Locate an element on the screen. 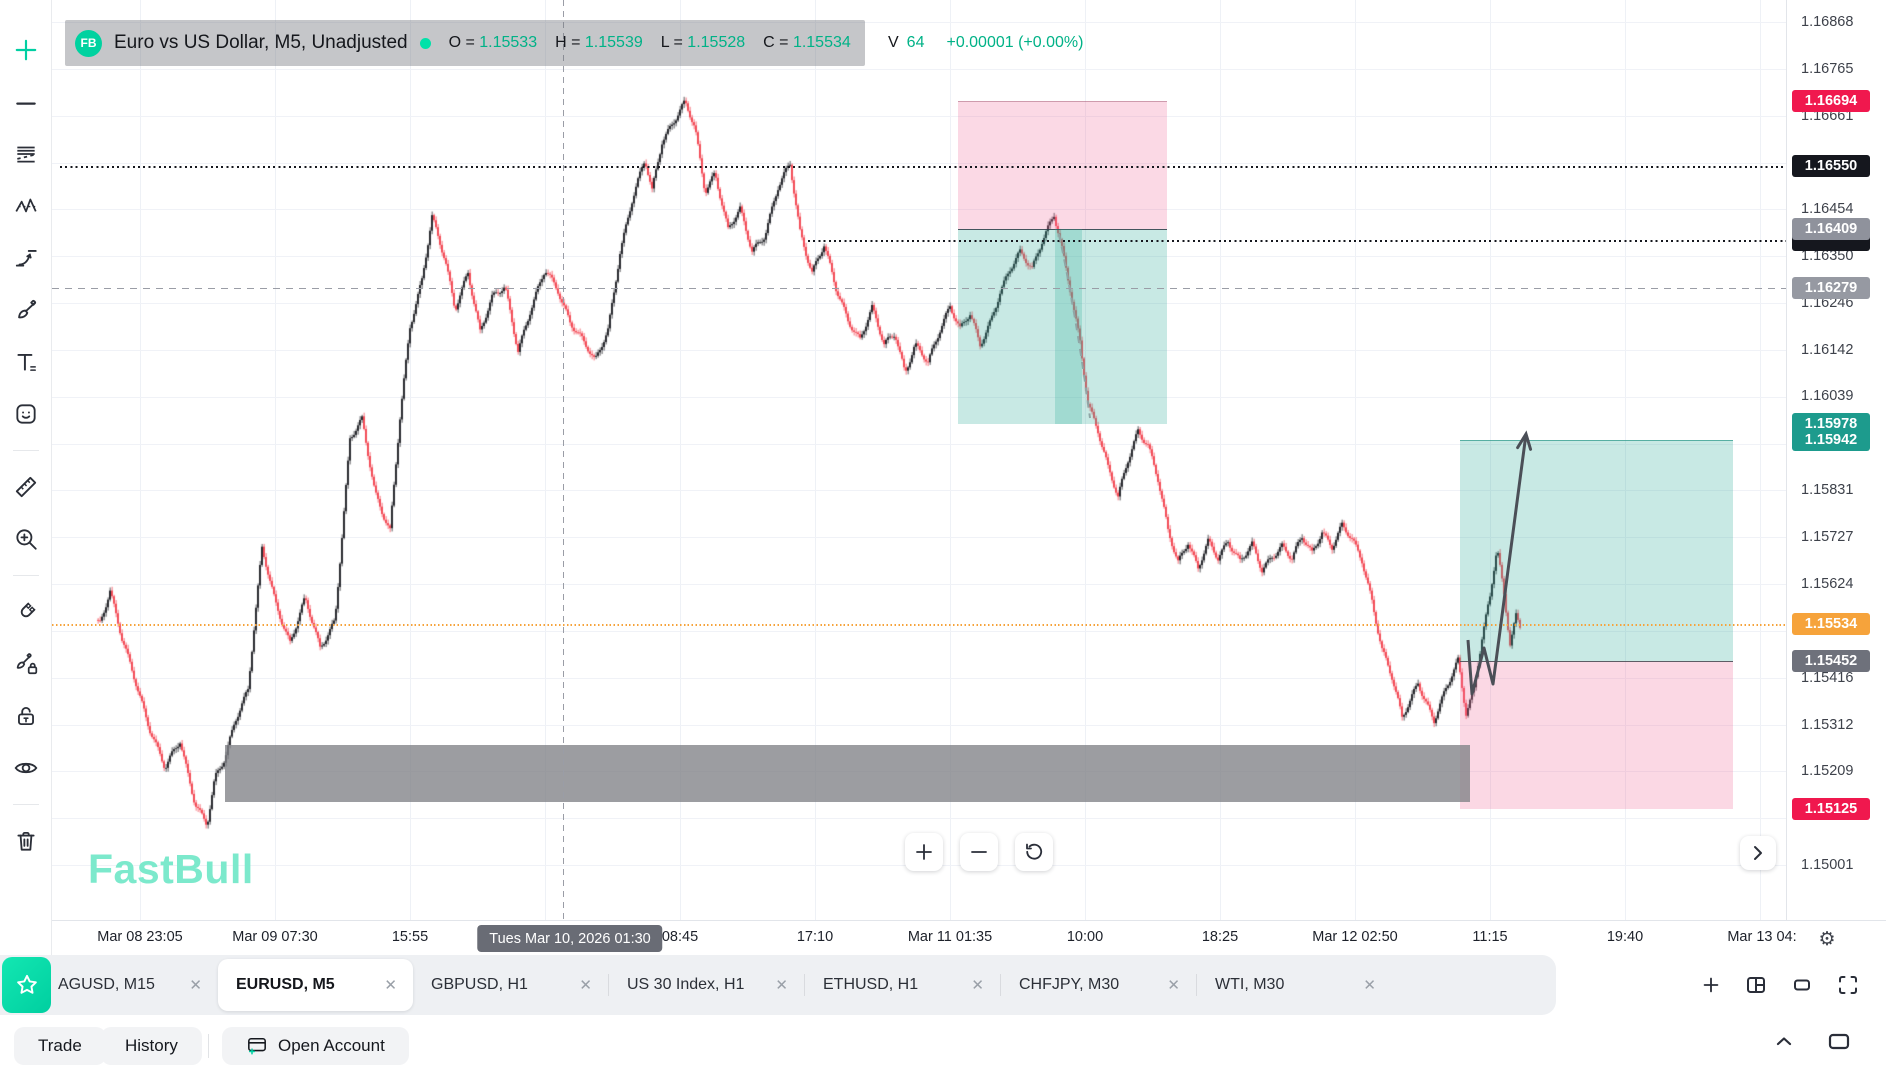  symbol-title: Euro vs US Dollar, M5, Unadjusted is located at coordinates (261, 42).